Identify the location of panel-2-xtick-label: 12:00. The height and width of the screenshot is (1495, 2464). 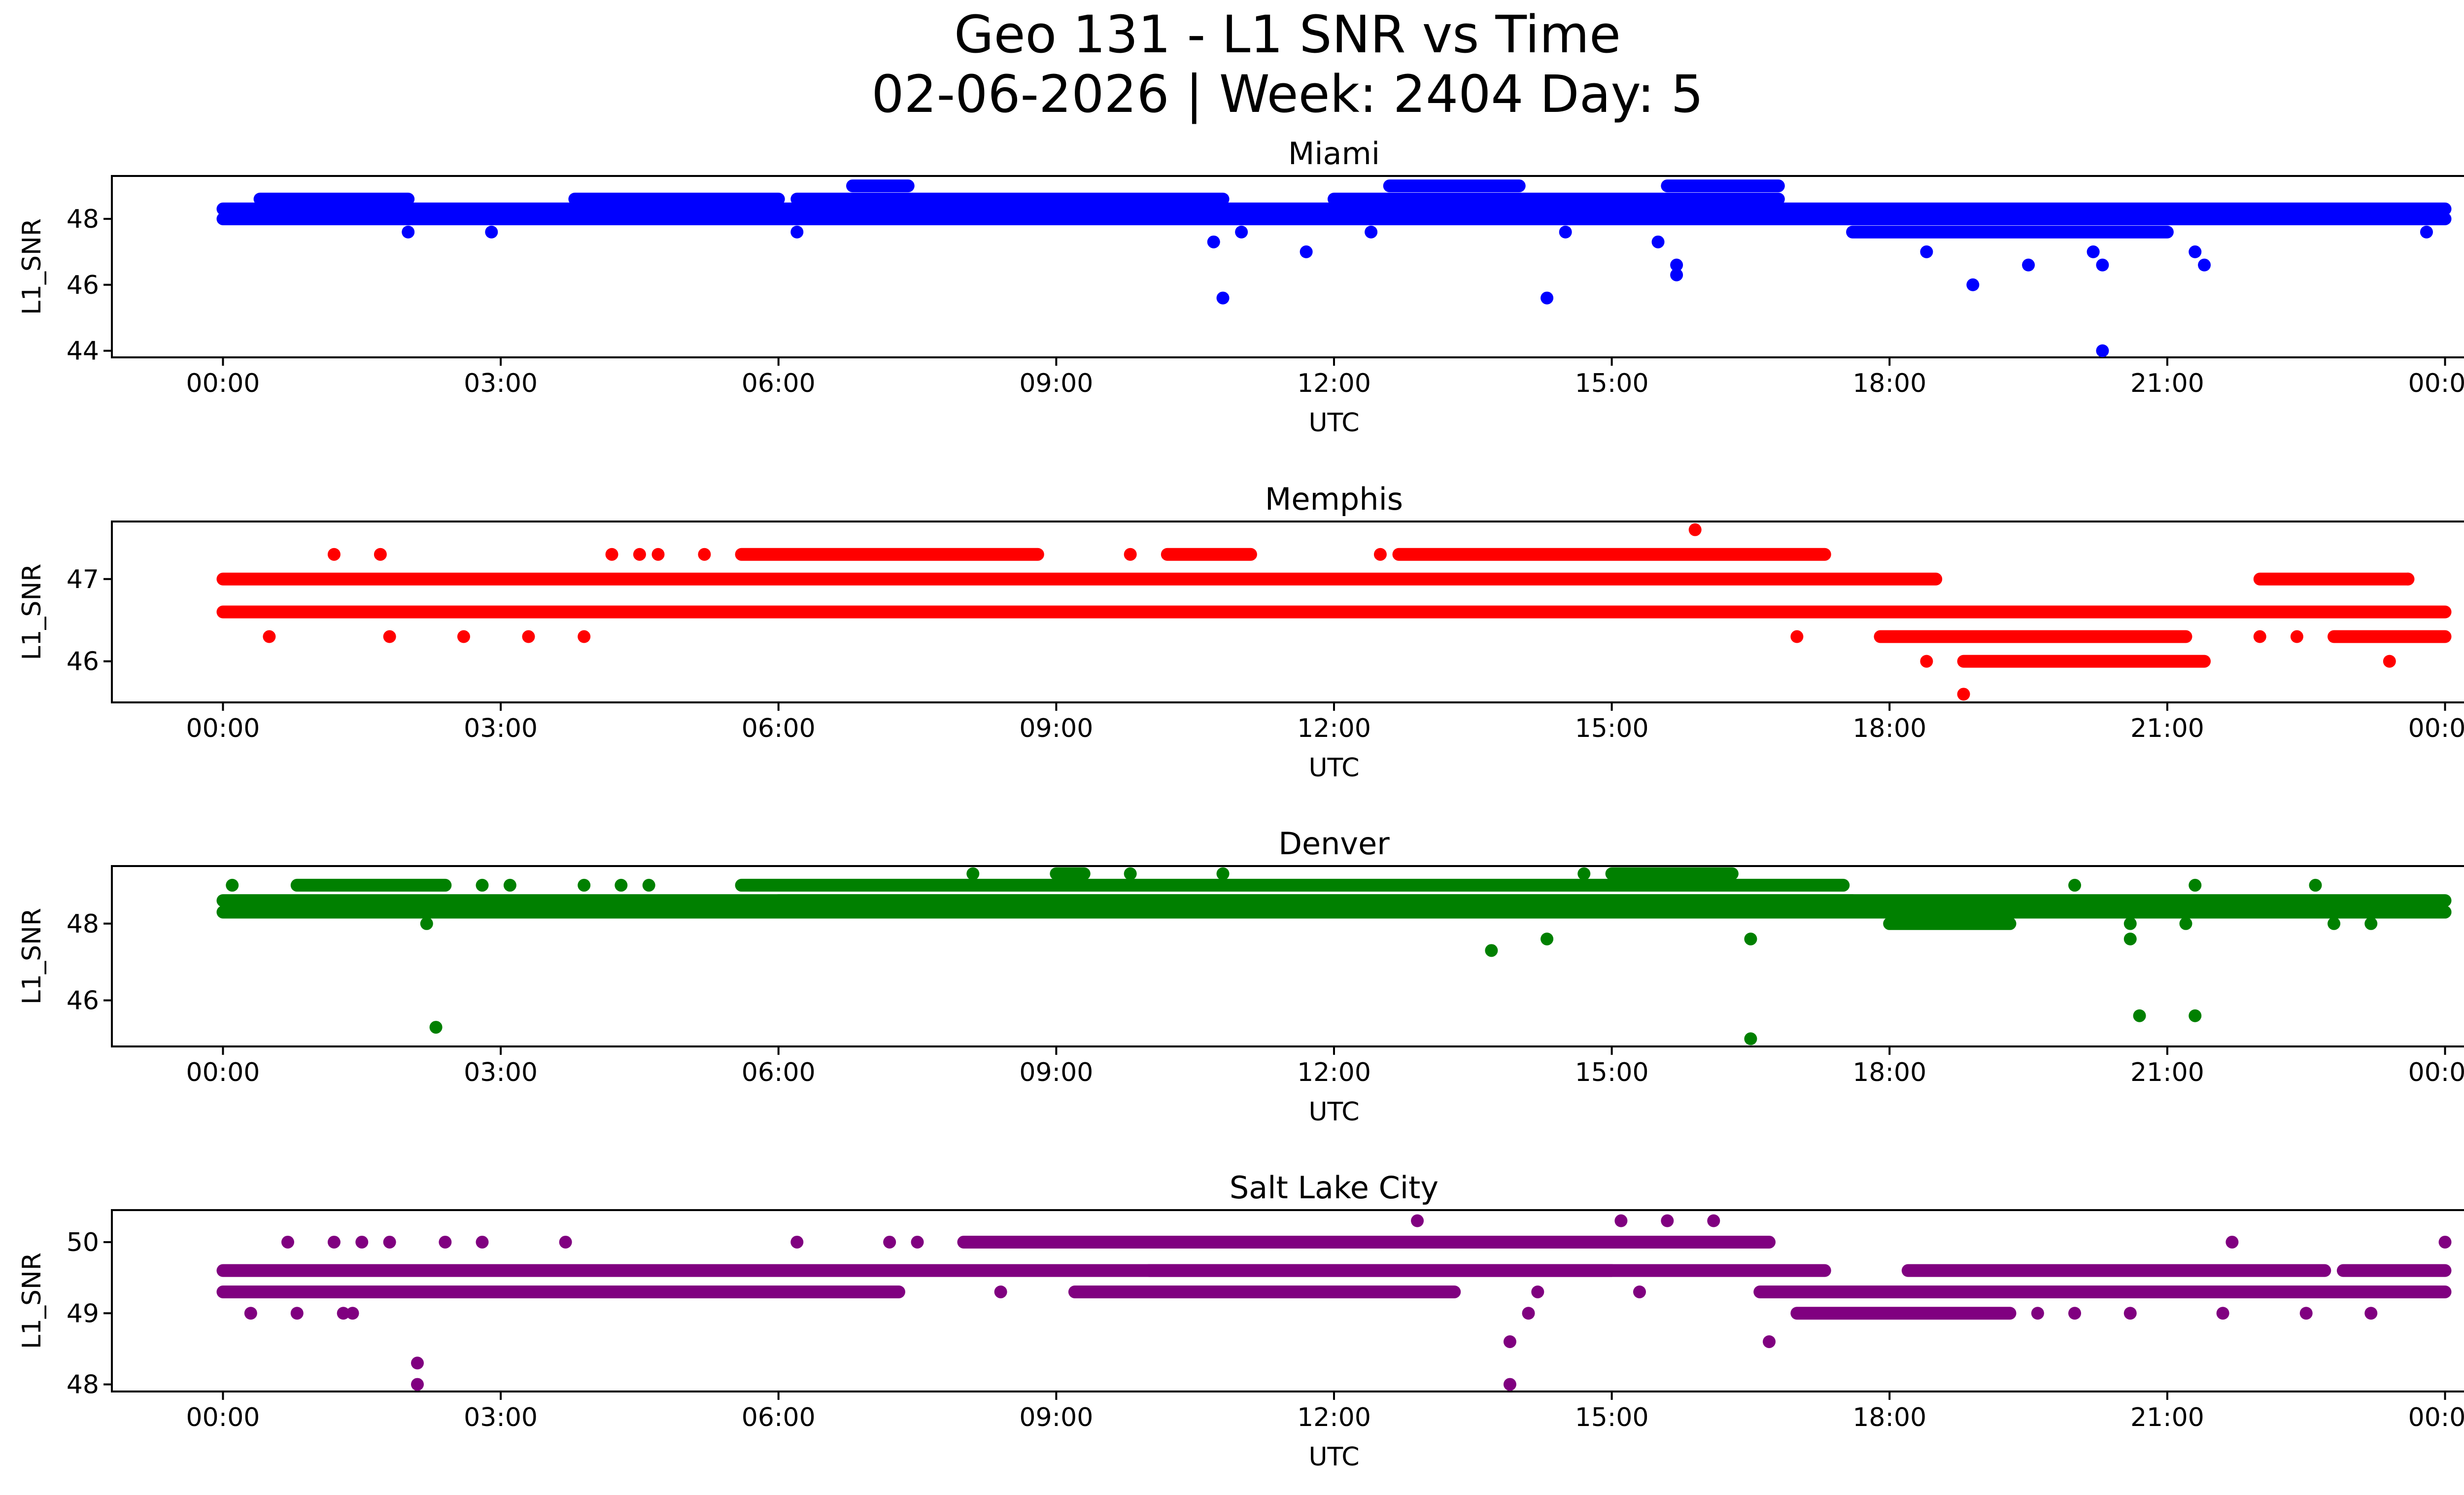
(1334, 1072).